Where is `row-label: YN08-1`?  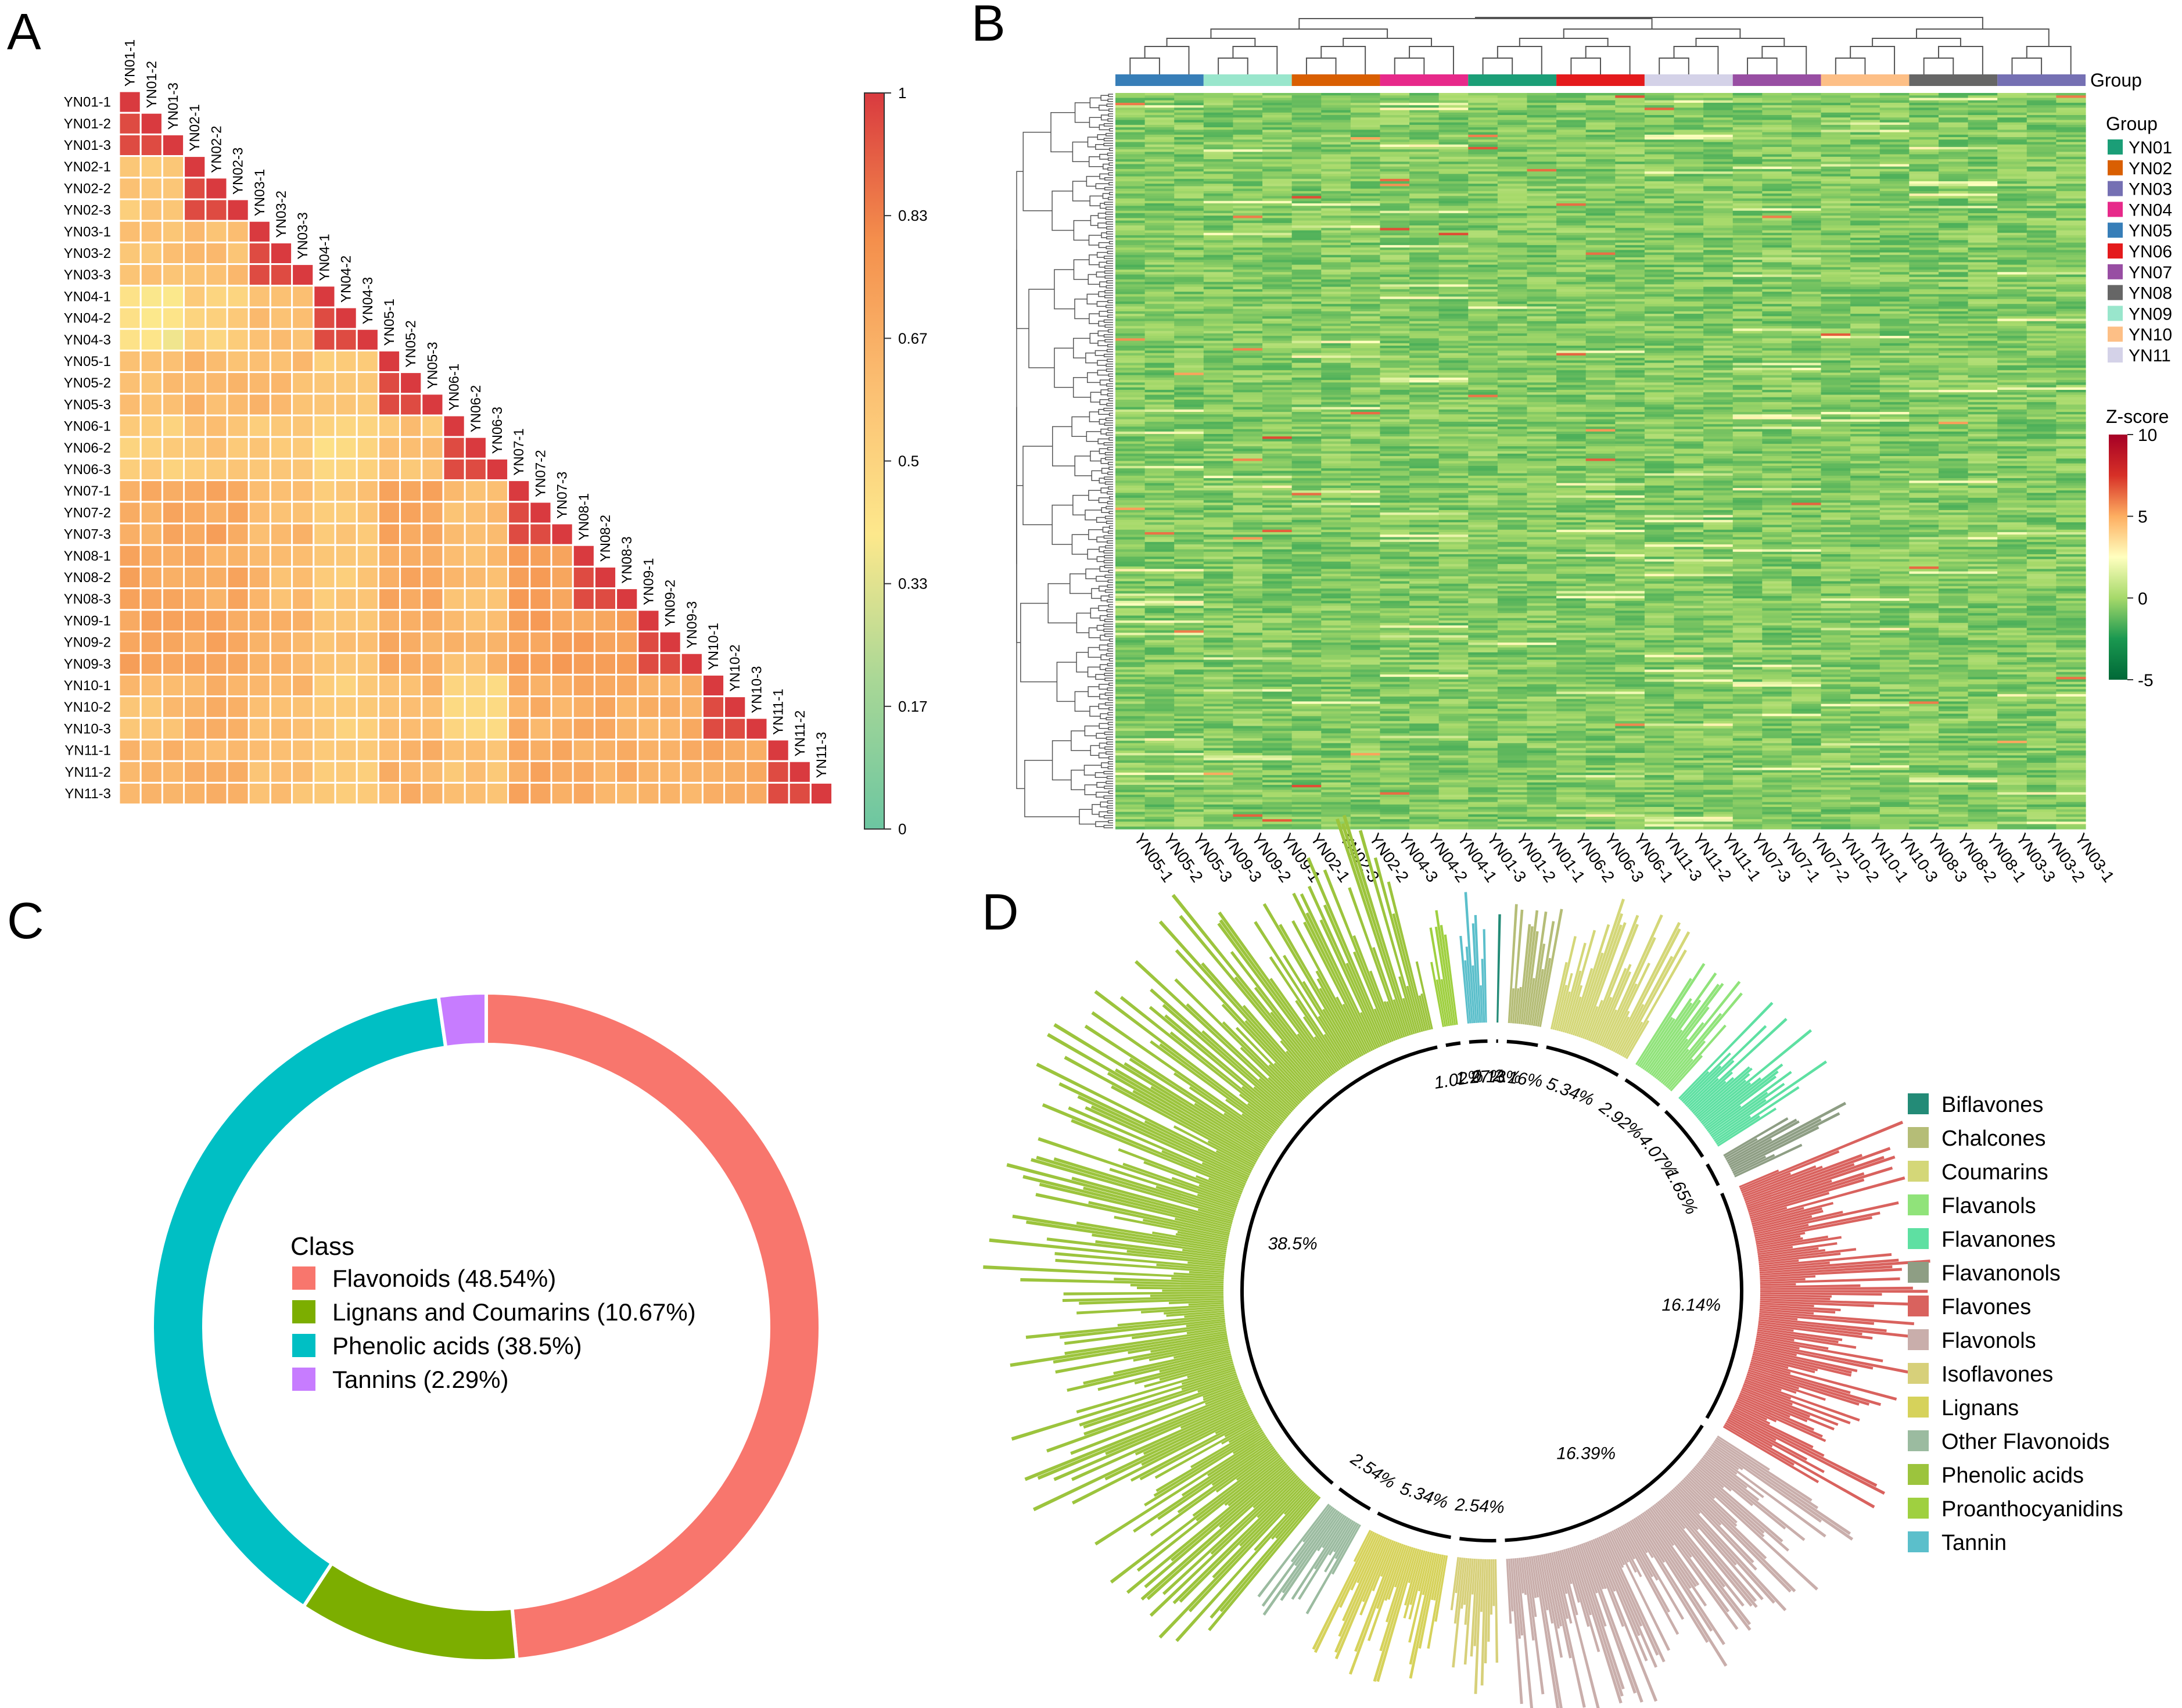 row-label: YN08-1 is located at coordinates (87, 556).